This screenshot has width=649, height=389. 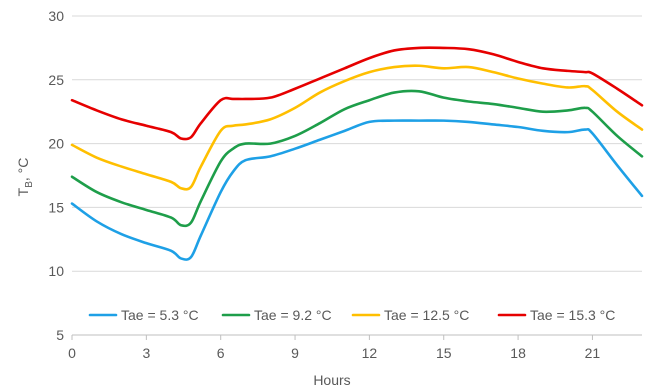 I want to click on x-tick-label: 15, so click(x=444, y=353).